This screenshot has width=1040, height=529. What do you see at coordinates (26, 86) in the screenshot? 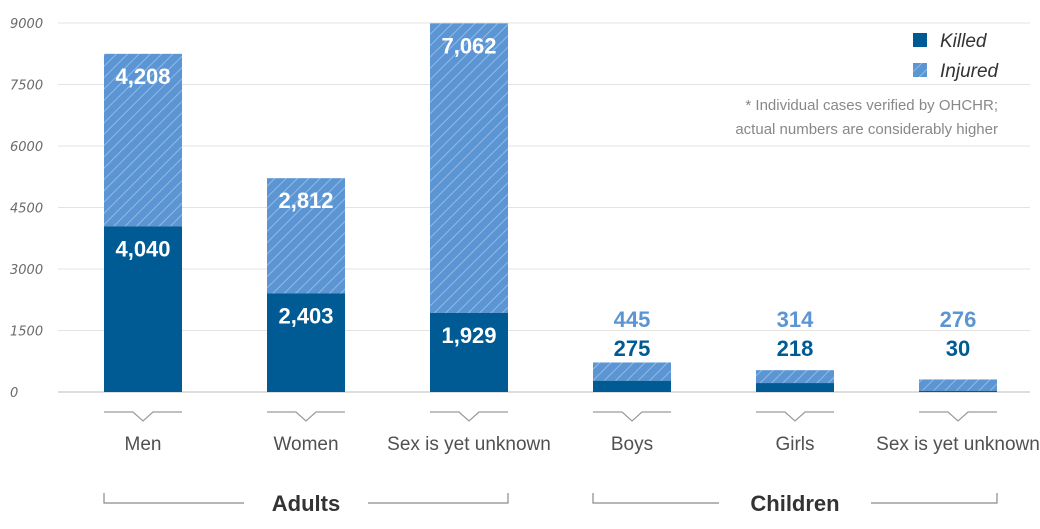
I see `y-tick-label: 7500` at bounding box center [26, 86].